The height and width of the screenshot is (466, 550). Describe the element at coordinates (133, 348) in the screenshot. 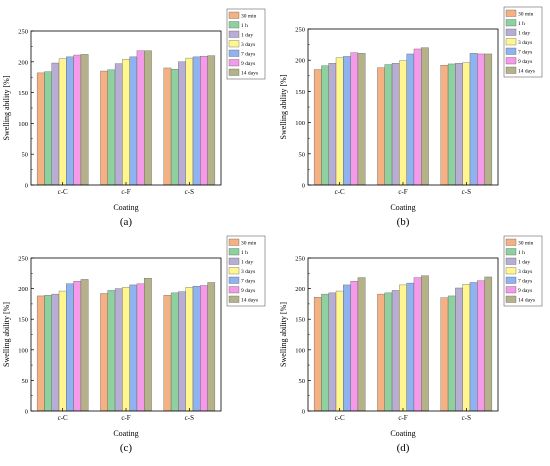

I see `bar-c-F-7-days` at that location.